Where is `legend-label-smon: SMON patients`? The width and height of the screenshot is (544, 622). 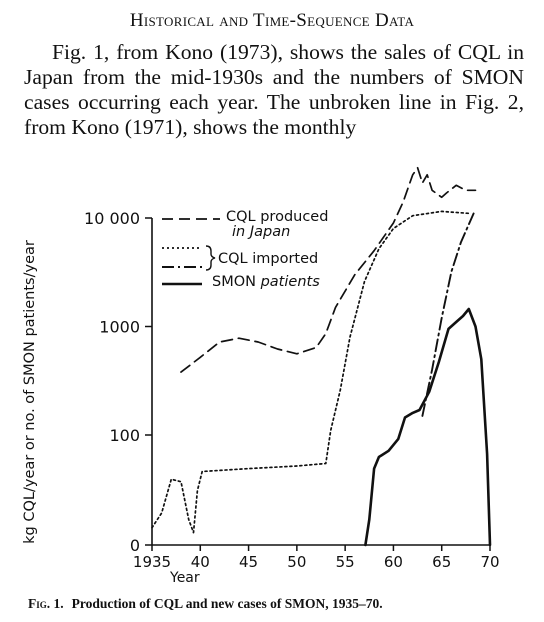
legend-label-smon: SMON patients is located at coordinates (266, 282).